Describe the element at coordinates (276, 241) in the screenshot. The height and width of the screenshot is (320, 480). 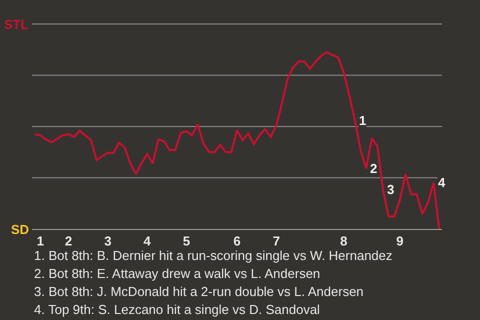
I see `x-tick-label: 7` at that location.